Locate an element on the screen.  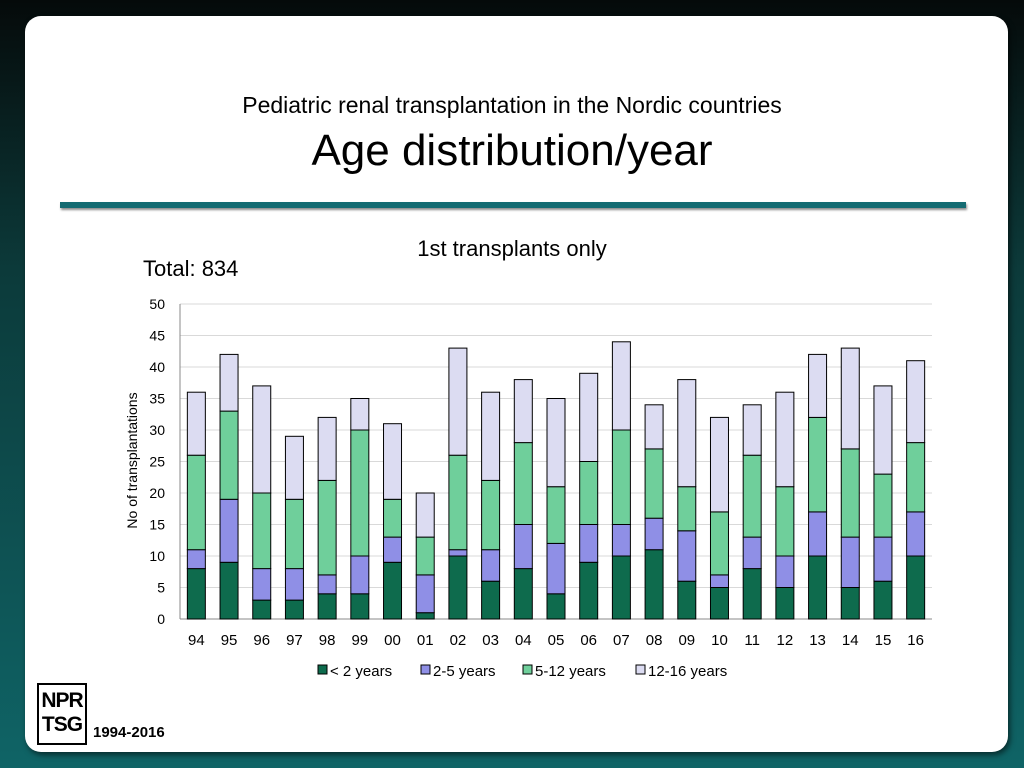
bar-04-y5to12 is located at coordinates (523, 484).